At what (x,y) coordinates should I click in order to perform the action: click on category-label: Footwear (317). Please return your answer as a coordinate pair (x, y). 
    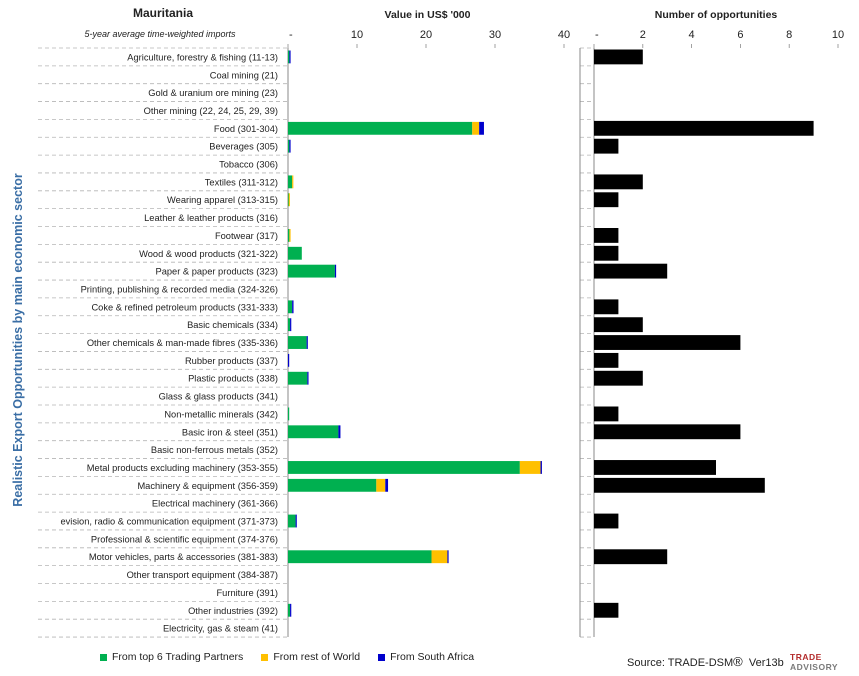
    Looking at the image, I should click on (246, 236).